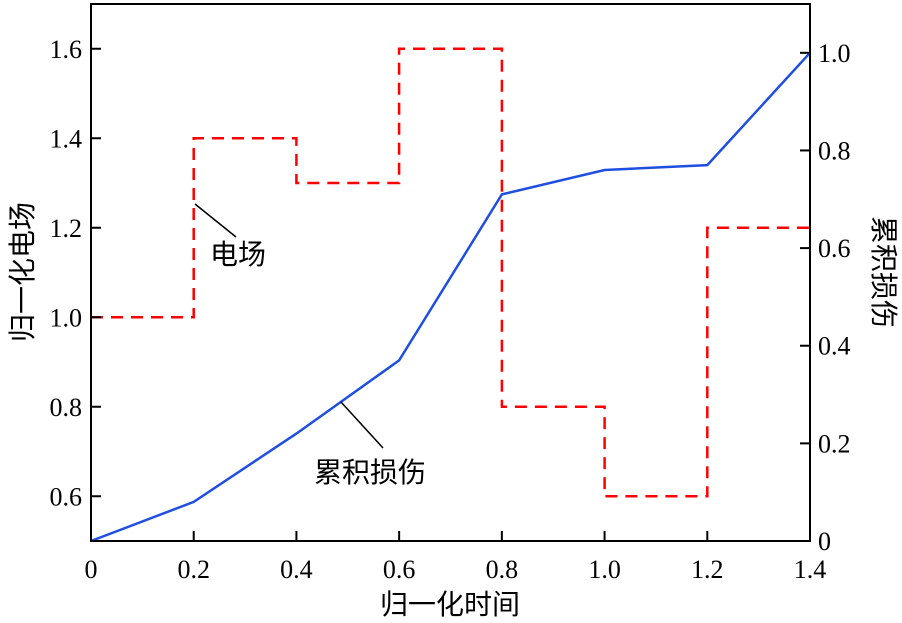  Describe the element at coordinates (834, 346) in the screenshot. I see `y-right-tick-label: 0.4` at that location.